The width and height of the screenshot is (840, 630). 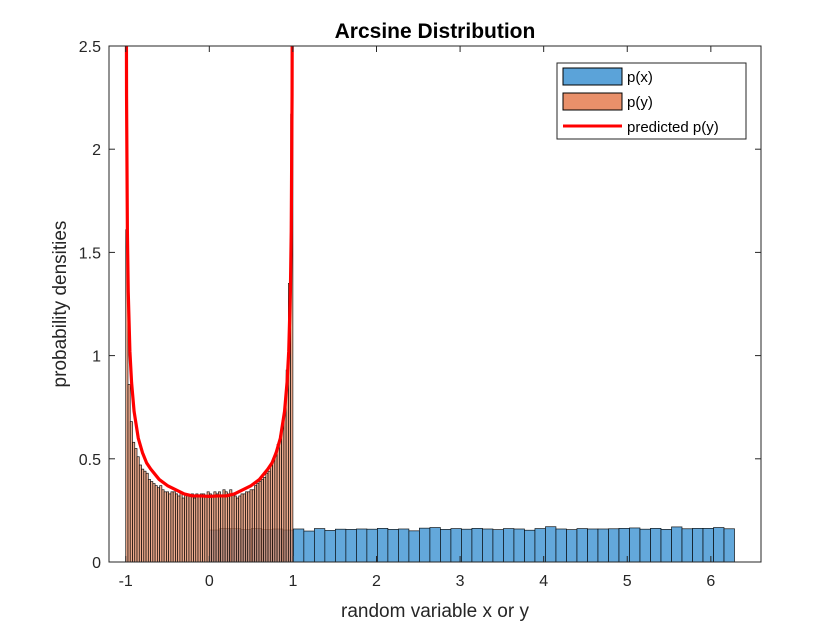 What do you see at coordinates (592, 101) in the screenshot?
I see `legend-swatch-py` at bounding box center [592, 101].